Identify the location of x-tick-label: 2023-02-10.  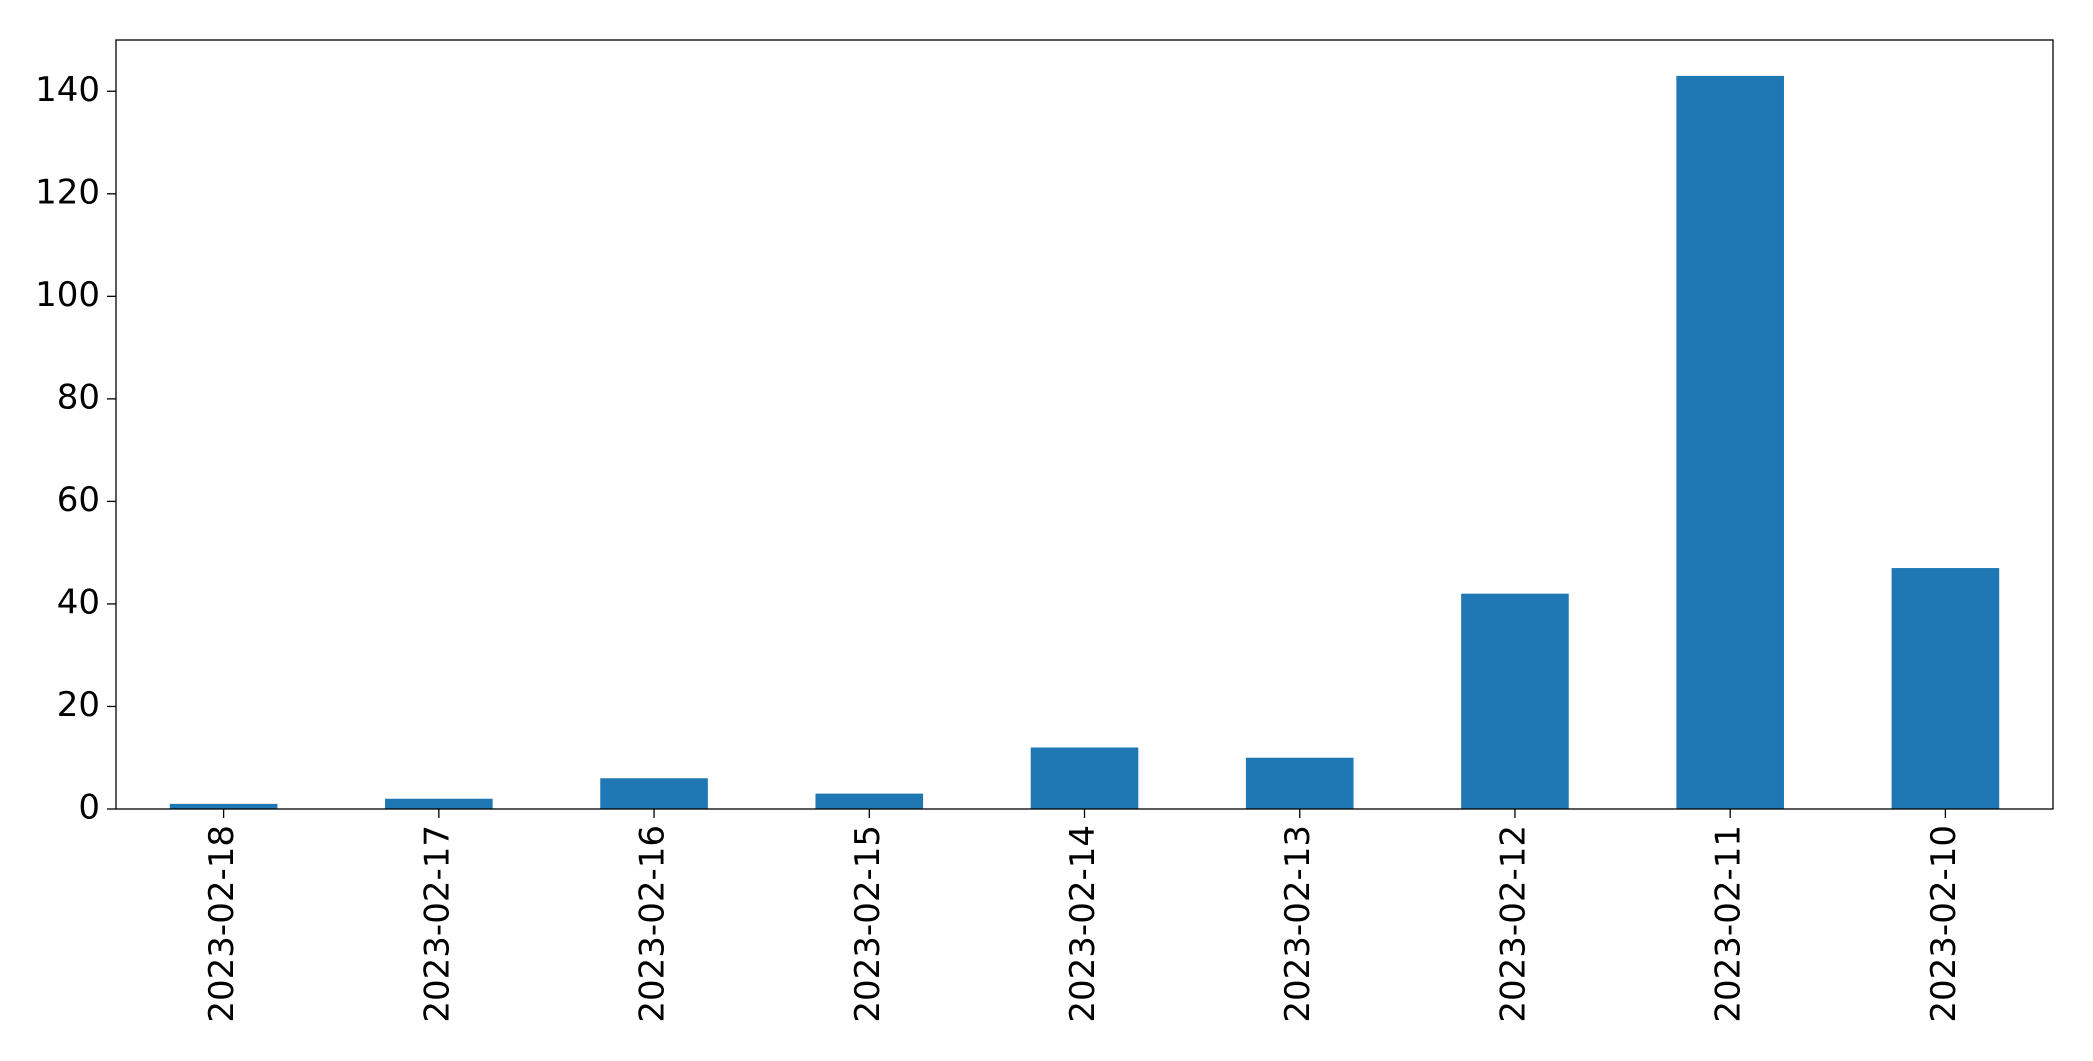
(1944, 924).